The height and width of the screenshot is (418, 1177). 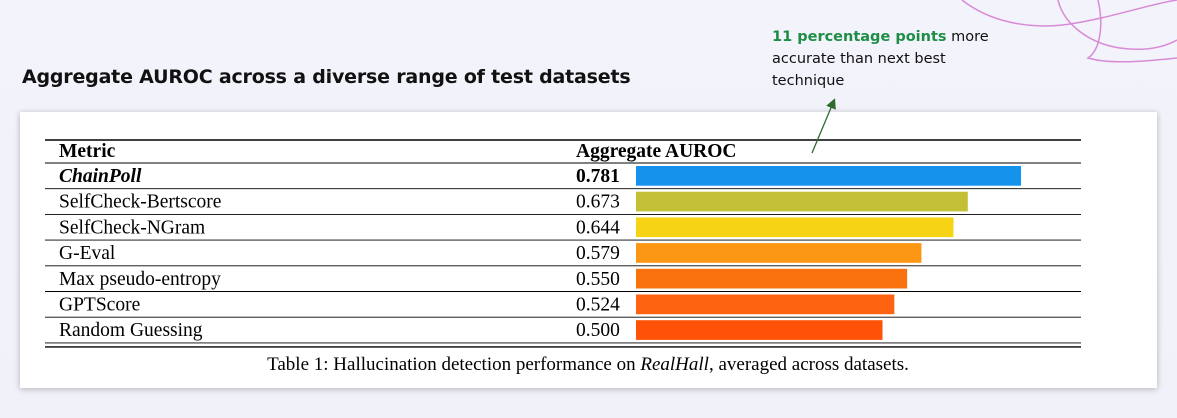 What do you see at coordinates (99, 305) in the screenshot?
I see `metric-label: GPTScore` at bounding box center [99, 305].